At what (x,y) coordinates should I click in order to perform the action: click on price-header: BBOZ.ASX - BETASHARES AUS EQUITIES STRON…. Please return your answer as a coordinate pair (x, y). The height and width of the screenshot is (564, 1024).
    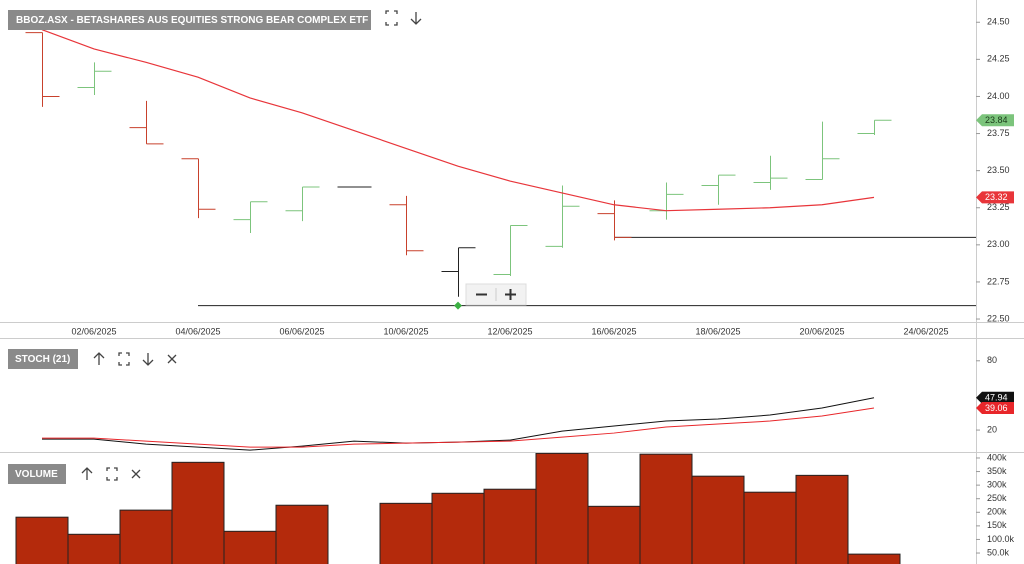
    Looking at the image, I should click on (215, 20).